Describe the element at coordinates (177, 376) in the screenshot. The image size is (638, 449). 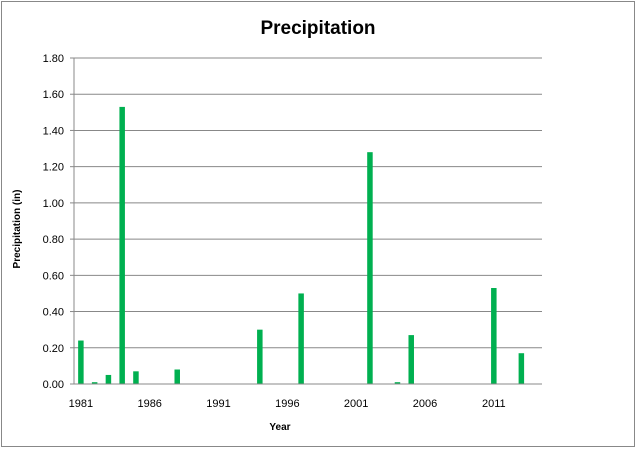
I see `bar-1988` at that location.